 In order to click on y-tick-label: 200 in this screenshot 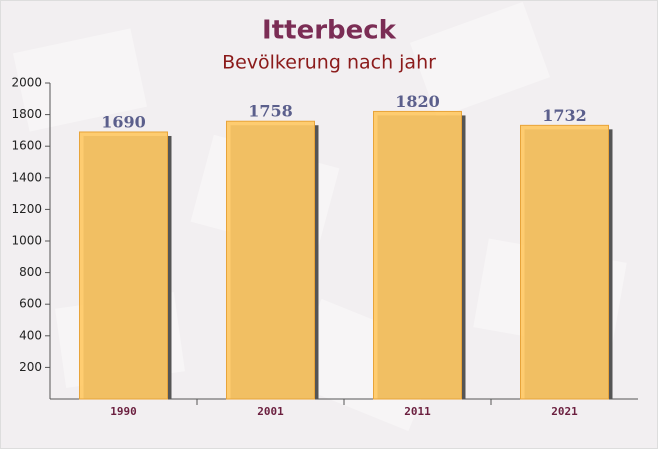, I will do `click(30, 367)`.